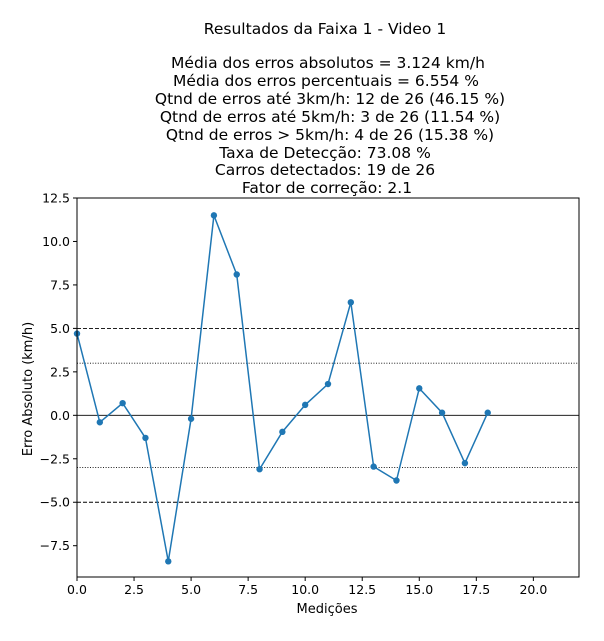 This screenshot has height=641, width=604. Describe the element at coordinates (55, 545) in the screenshot. I see `y-tick-label: −7.5` at that location.